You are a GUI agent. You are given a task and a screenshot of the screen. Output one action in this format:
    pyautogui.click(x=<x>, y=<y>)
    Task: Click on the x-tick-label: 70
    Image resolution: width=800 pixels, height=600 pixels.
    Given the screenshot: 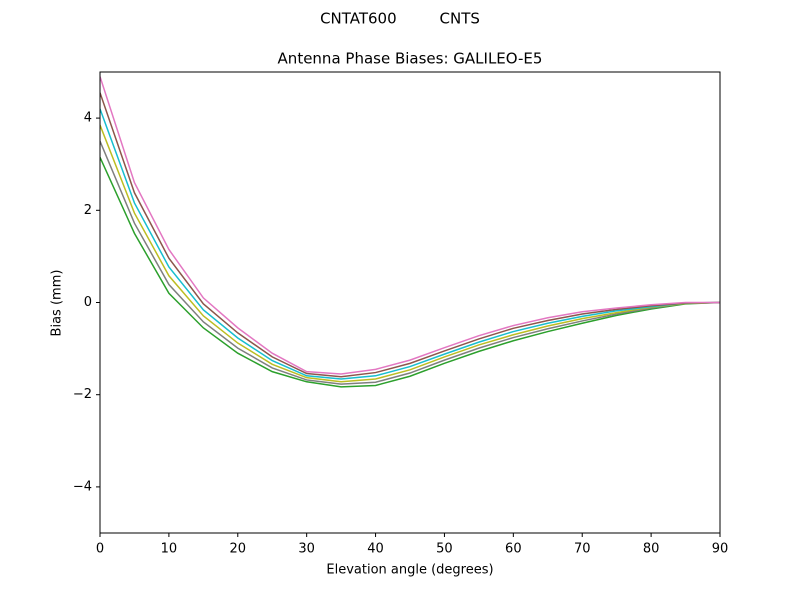 What is the action you would take?
    pyautogui.click(x=582, y=549)
    